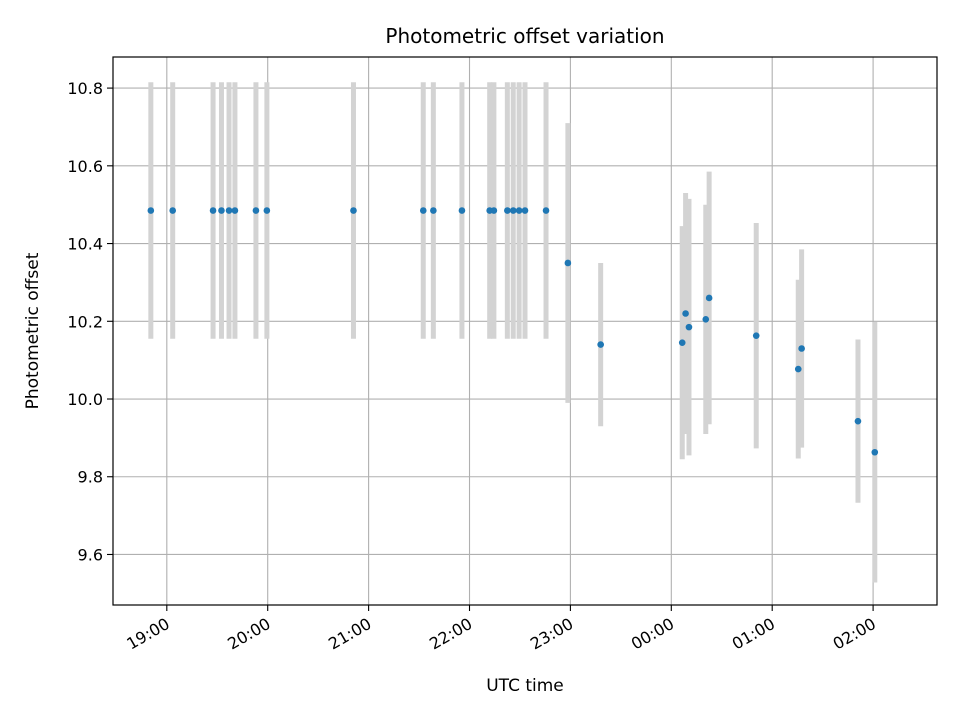 The image size is (960, 720). What do you see at coordinates (524, 36) in the screenshot?
I see `chart-title: Photometric offset variation` at bounding box center [524, 36].